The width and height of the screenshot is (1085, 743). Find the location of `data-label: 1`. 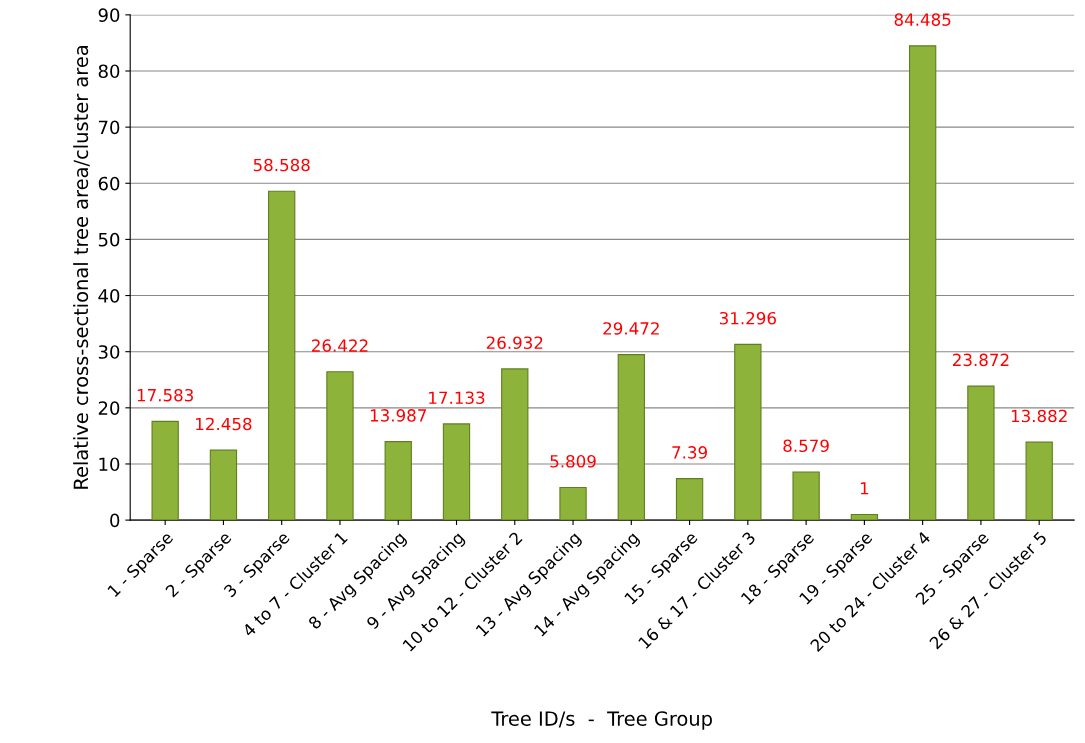

data-label: 1 is located at coordinates (864, 488).